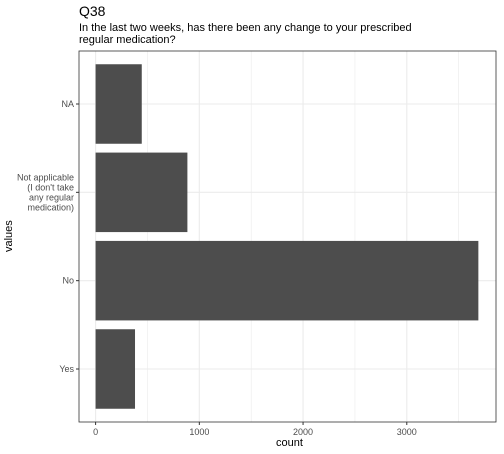 This screenshot has height=454, width=504. What do you see at coordinates (68, 281) in the screenshot?
I see `y-tick-label: No` at bounding box center [68, 281].